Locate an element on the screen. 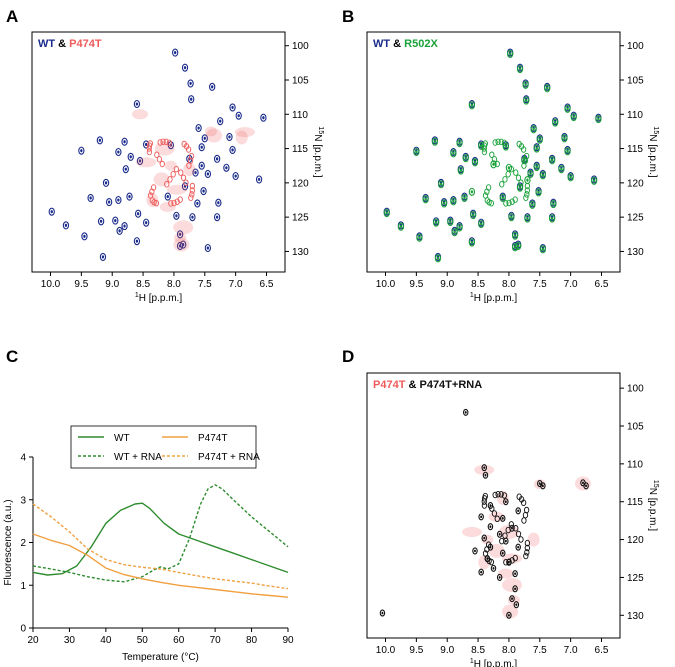 This screenshot has width=675, height=667. panel-a-title-amp: & is located at coordinates (62, 44).